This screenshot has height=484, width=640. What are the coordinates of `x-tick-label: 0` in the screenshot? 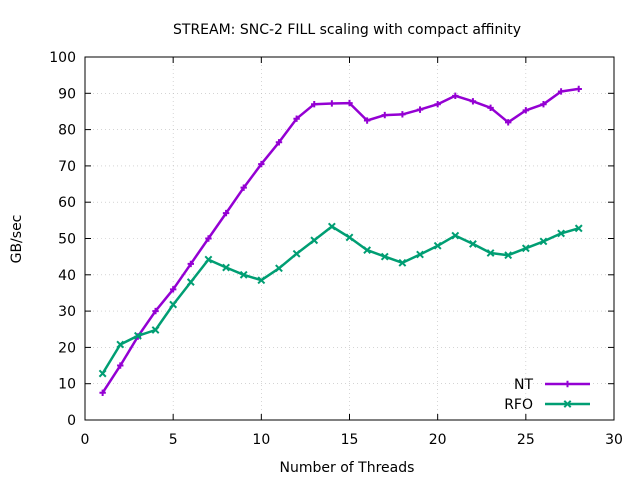 It's located at (85, 440).